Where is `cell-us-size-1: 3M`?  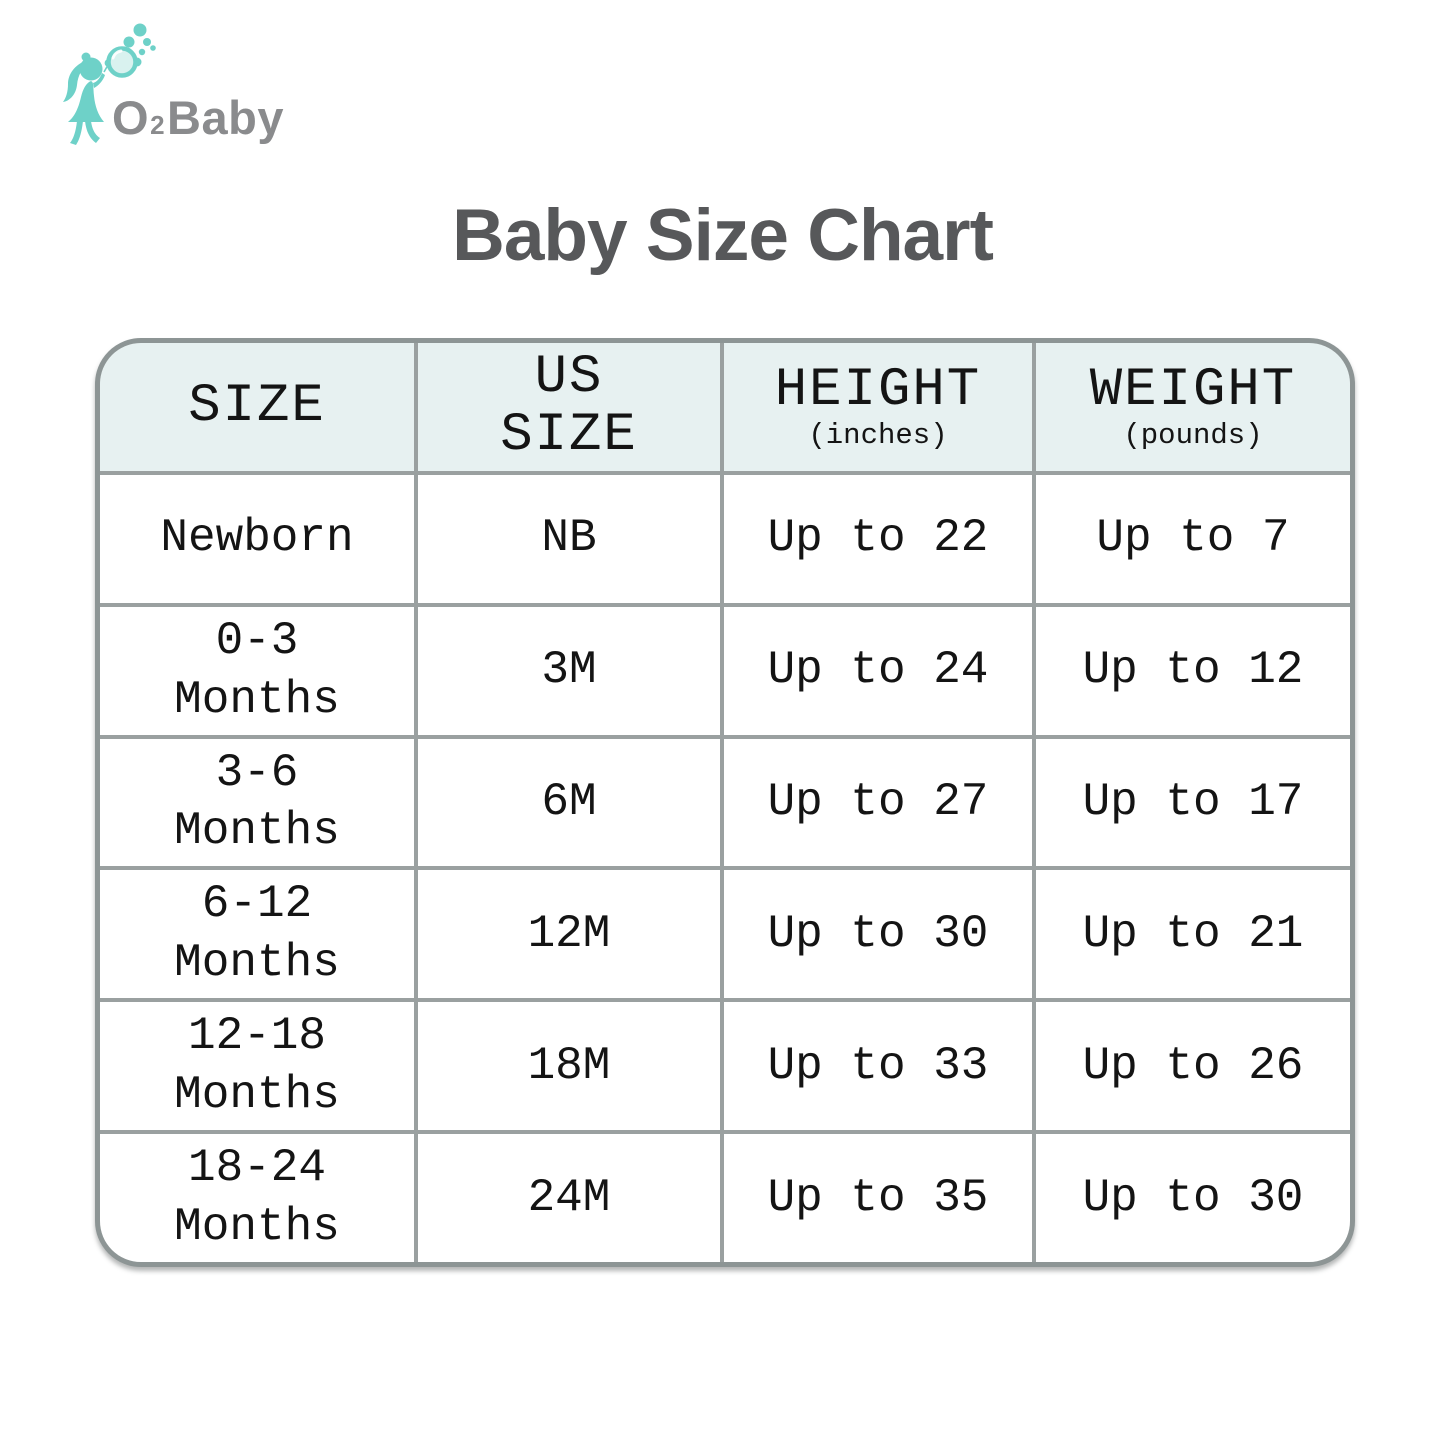
cell-us-size-1: 3M is located at coordinates (569, 670).